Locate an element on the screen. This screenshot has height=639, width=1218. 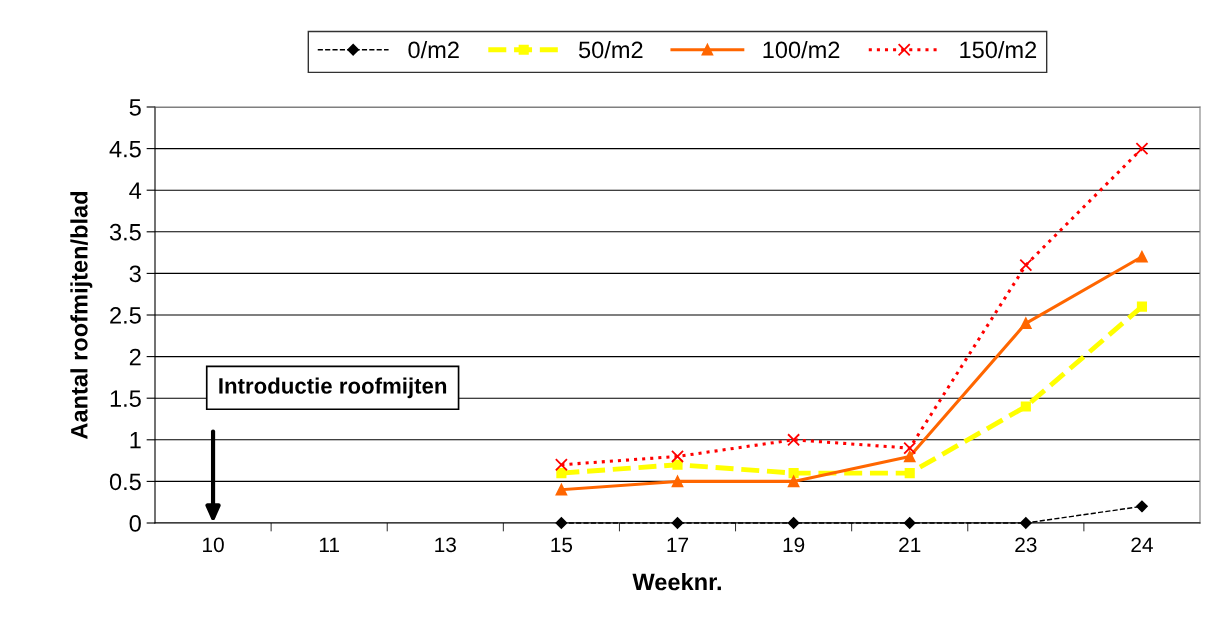
x-axis-title: Weeknr. is located at coordinates (676, 581).